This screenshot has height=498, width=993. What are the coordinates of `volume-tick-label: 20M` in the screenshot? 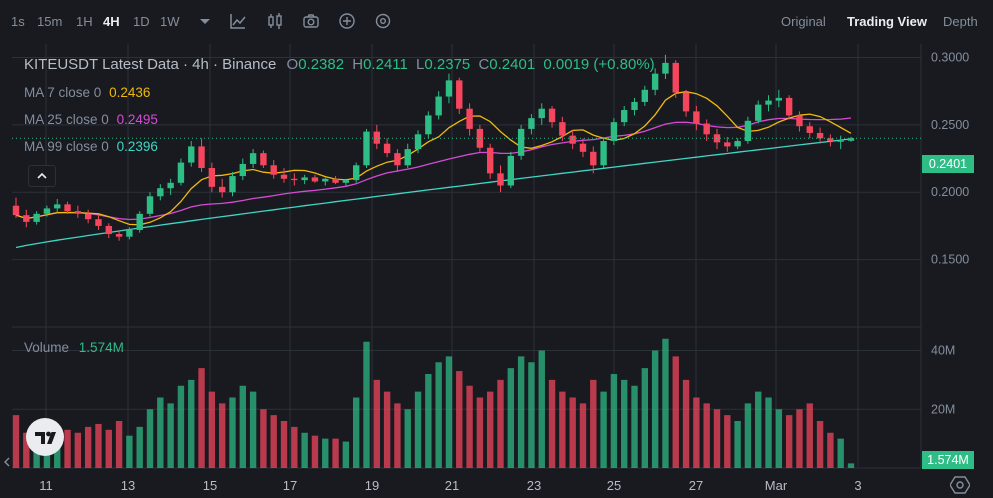 It's located at (943, 409).